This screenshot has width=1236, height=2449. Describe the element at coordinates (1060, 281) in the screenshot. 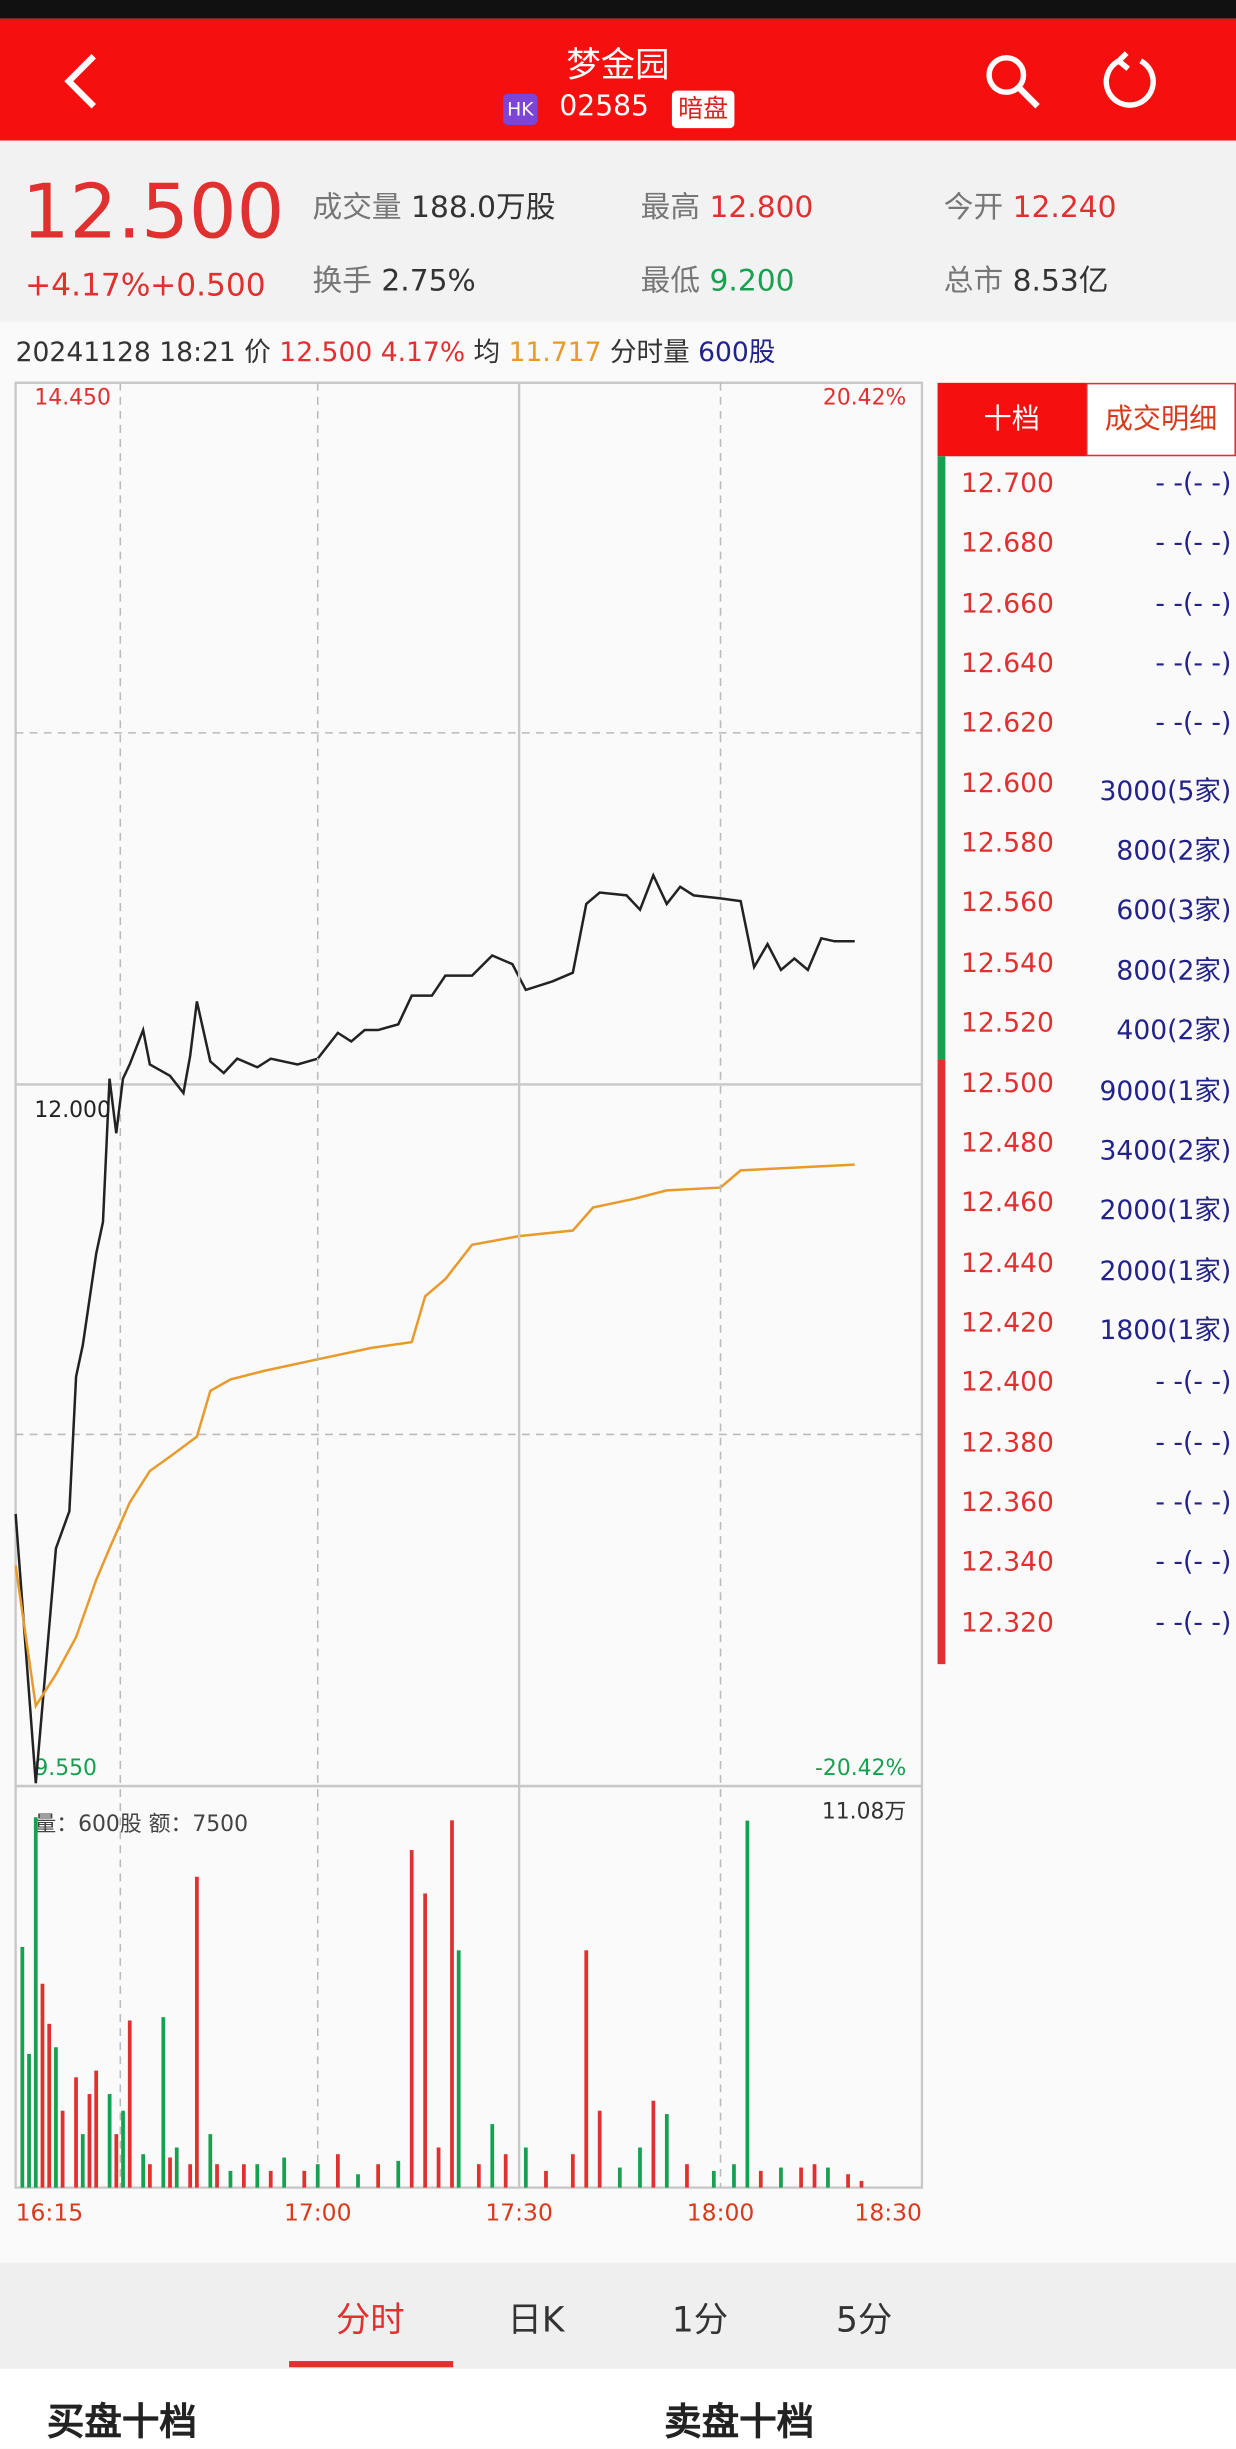

I see `stat-value: 8.53亿` at that location.